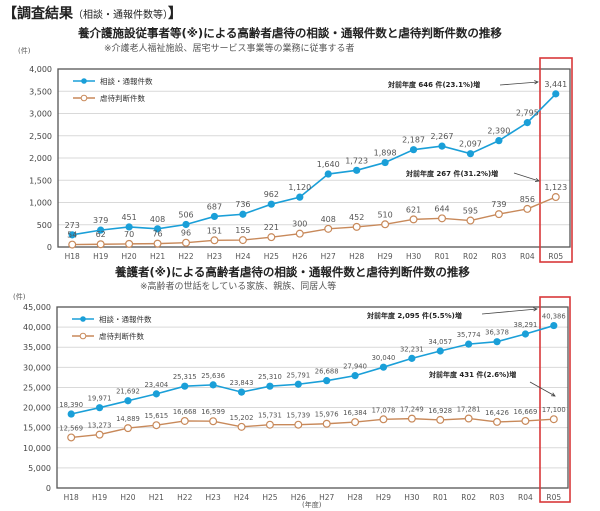 Image resolution: width=600 pixels, height=511 pixels. I want to click on chart2-subtitle: ※高齢者の世話をしている家族、親族、同居人等, so click(238, 287).